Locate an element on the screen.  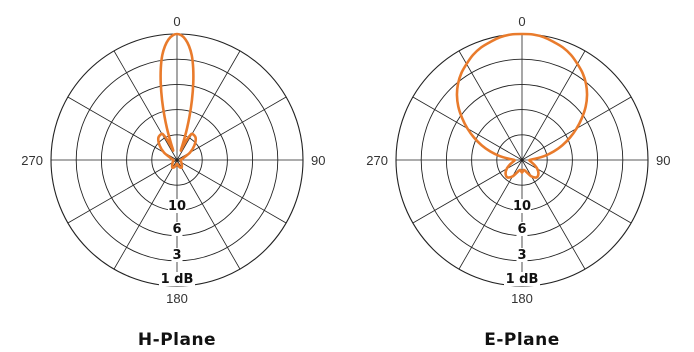
h-plane-angle-label-90: 90 is located at coordinates (318, 160).